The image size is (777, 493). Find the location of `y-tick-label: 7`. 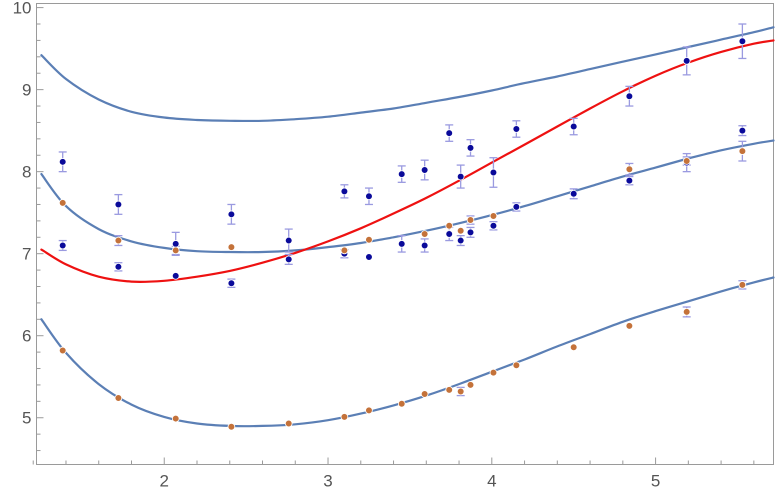

y-tick-label: 7 is located at coordinates (26, 254).